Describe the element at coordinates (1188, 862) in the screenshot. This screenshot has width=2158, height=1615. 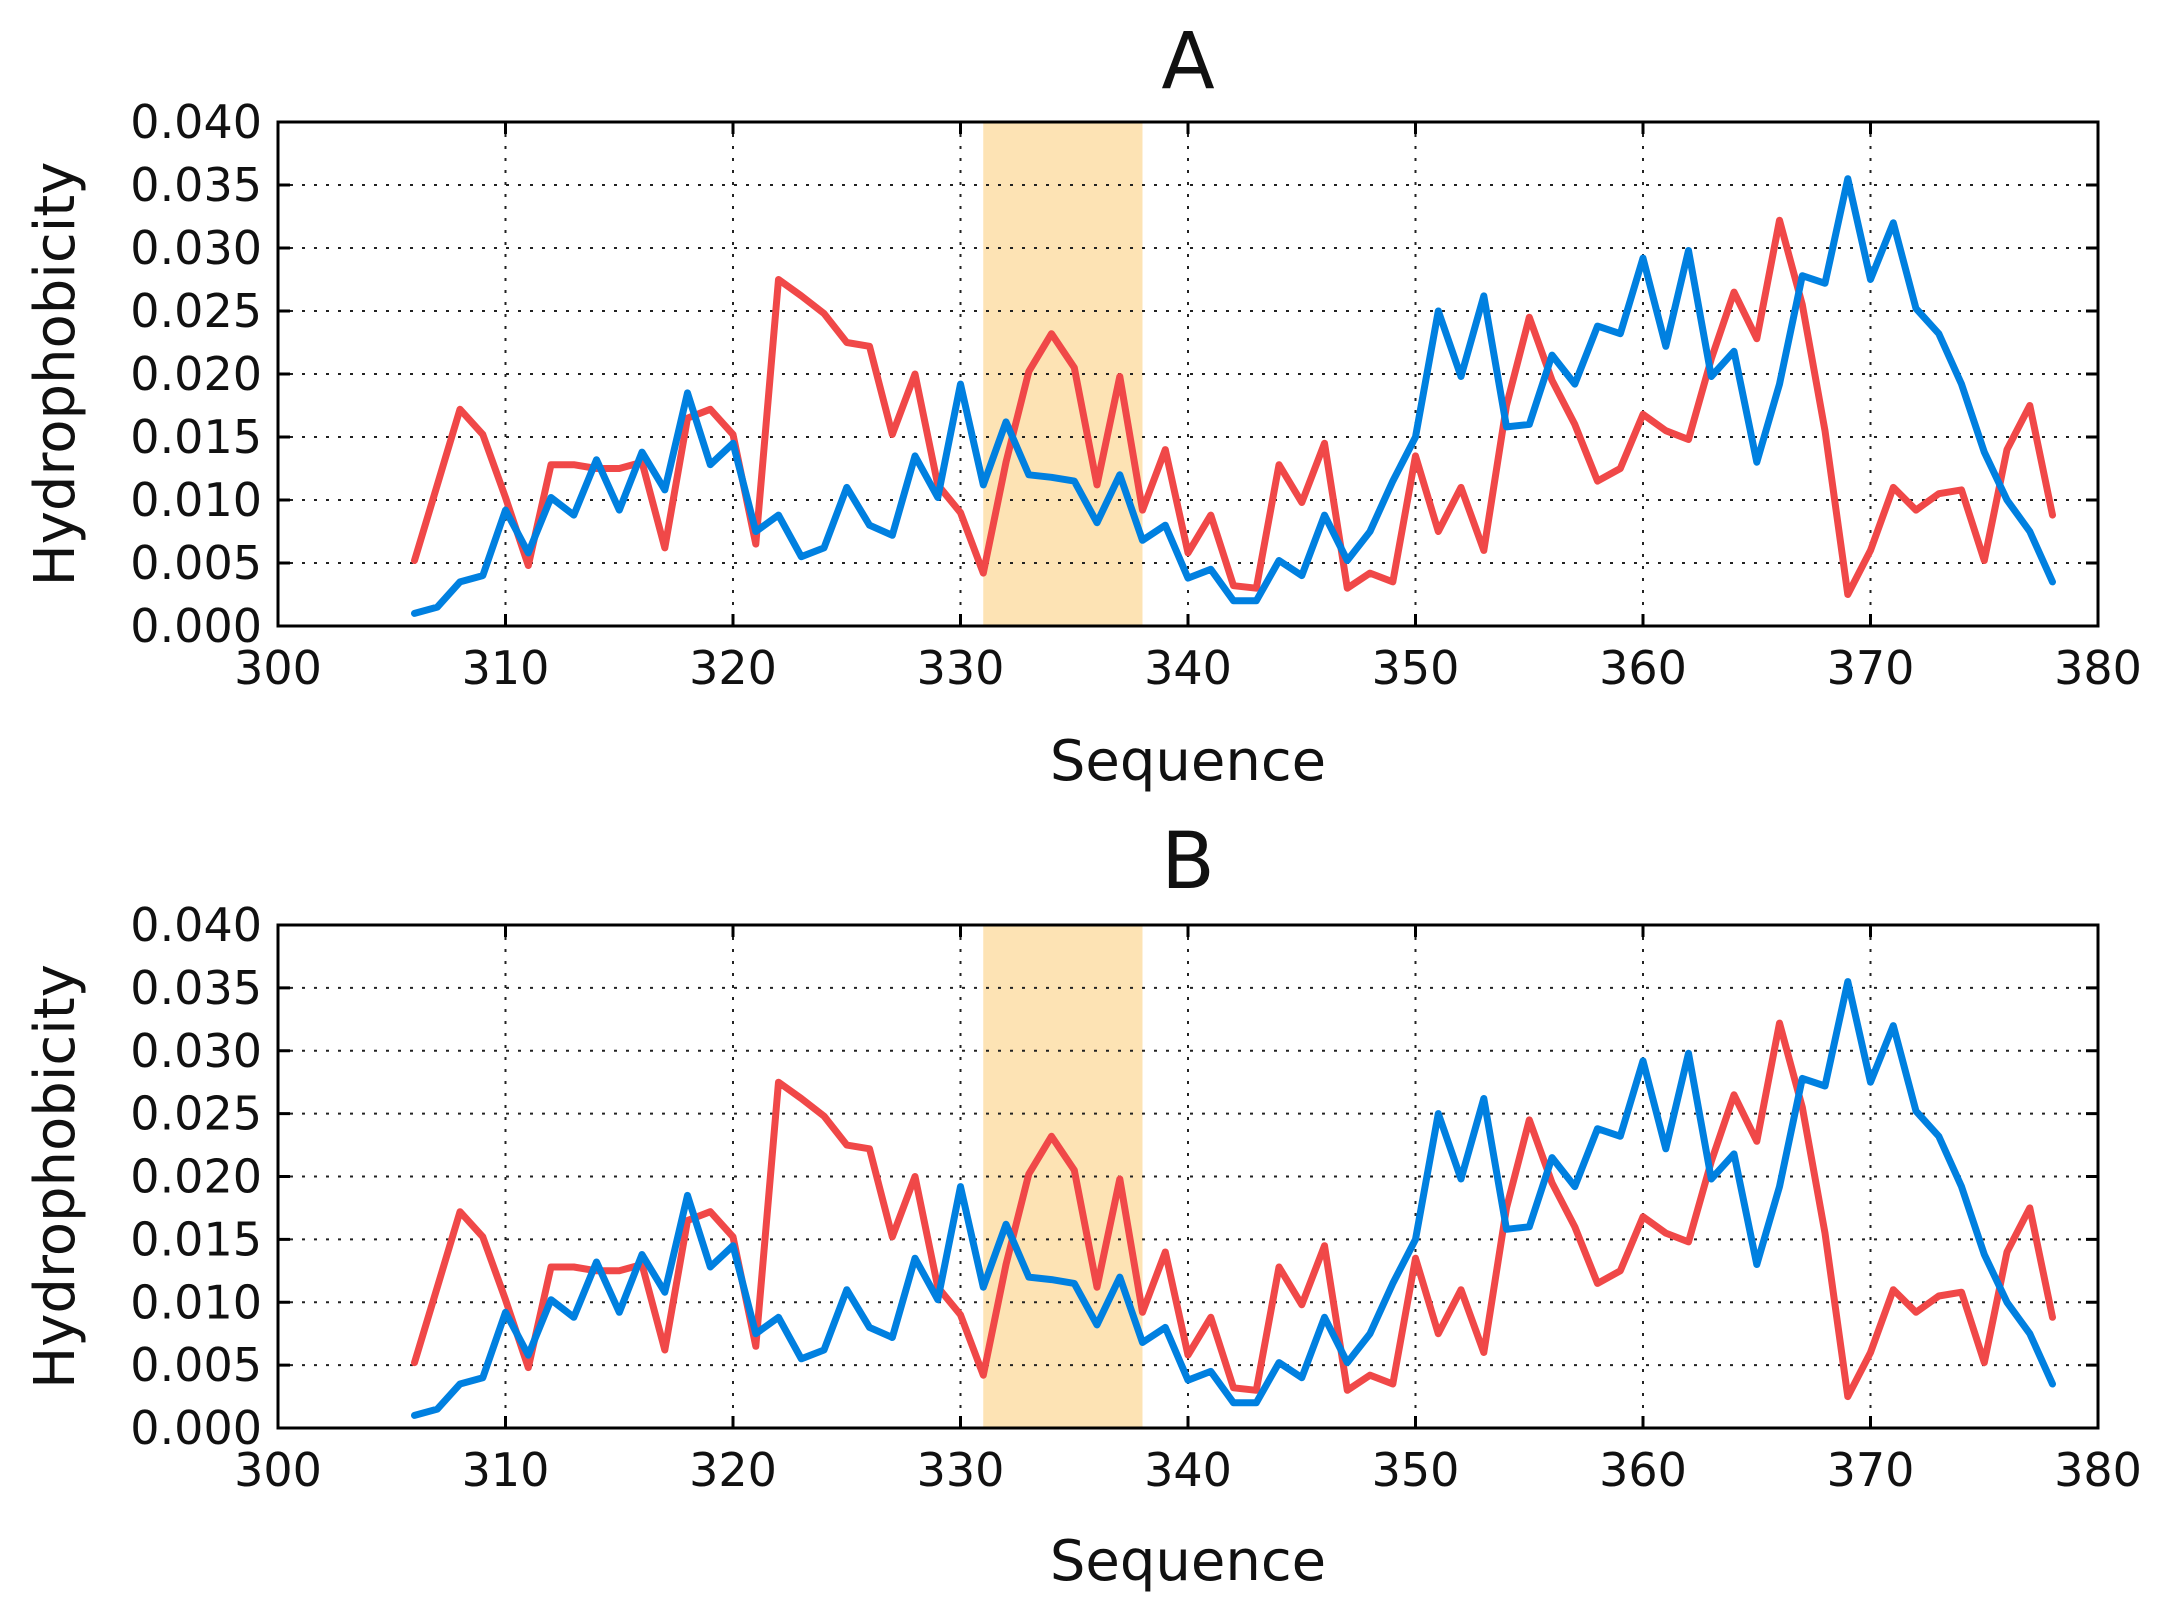
I see `chart-title: B` at that location.